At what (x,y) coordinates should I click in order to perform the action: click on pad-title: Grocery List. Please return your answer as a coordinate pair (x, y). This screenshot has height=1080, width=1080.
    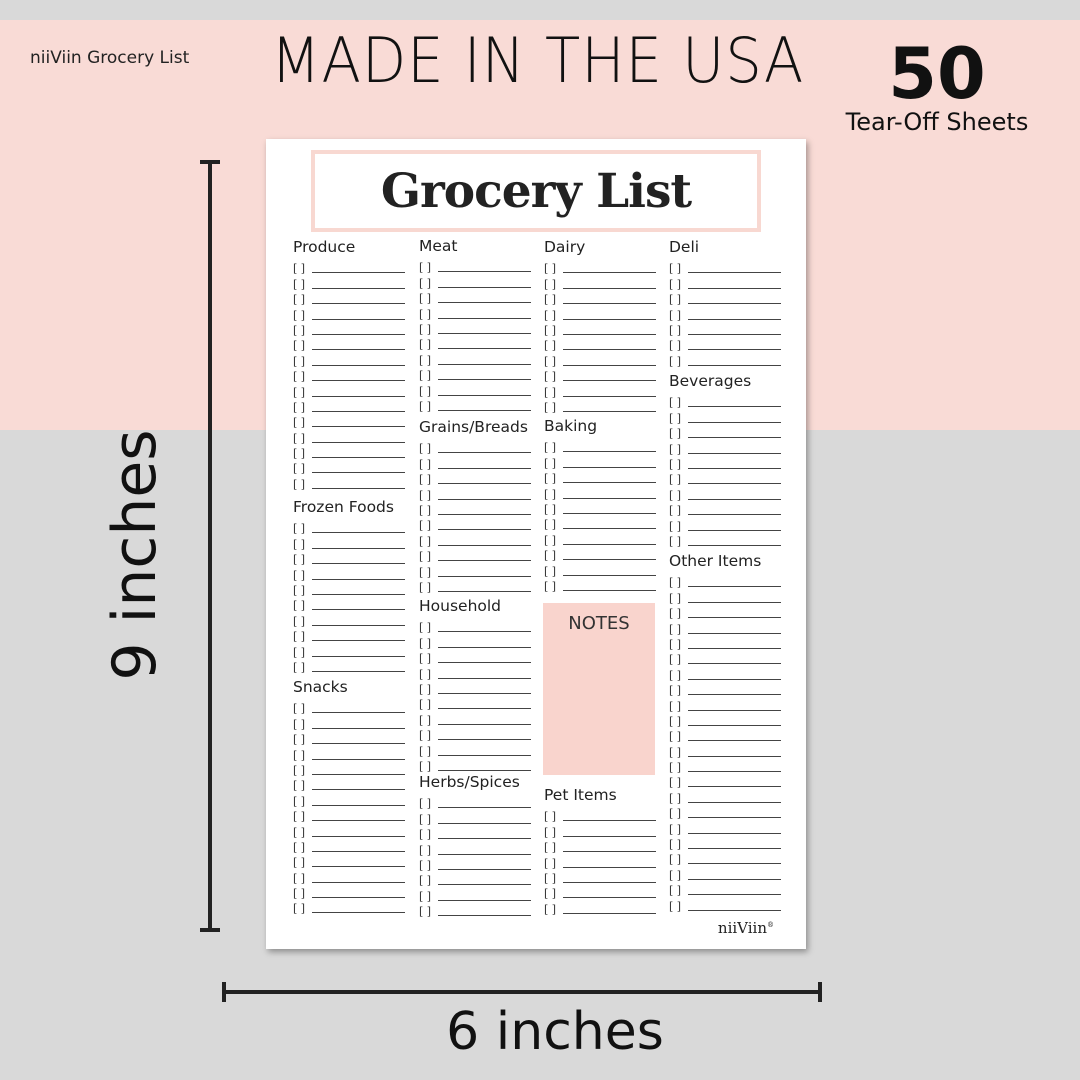
    Looking at the image, I should click on (536, 191).